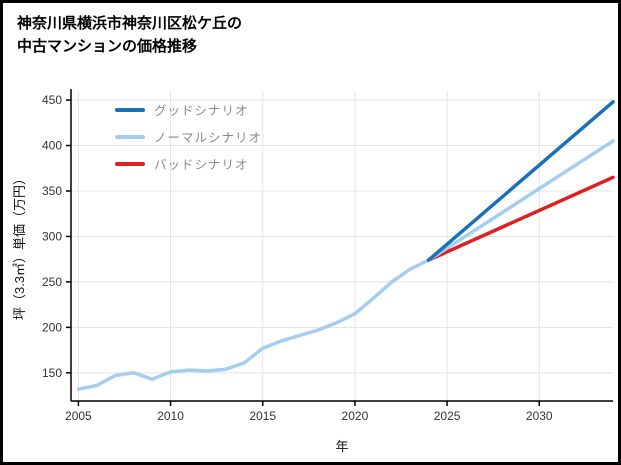  I want to click on svg-text: 年, so click(341, 446).